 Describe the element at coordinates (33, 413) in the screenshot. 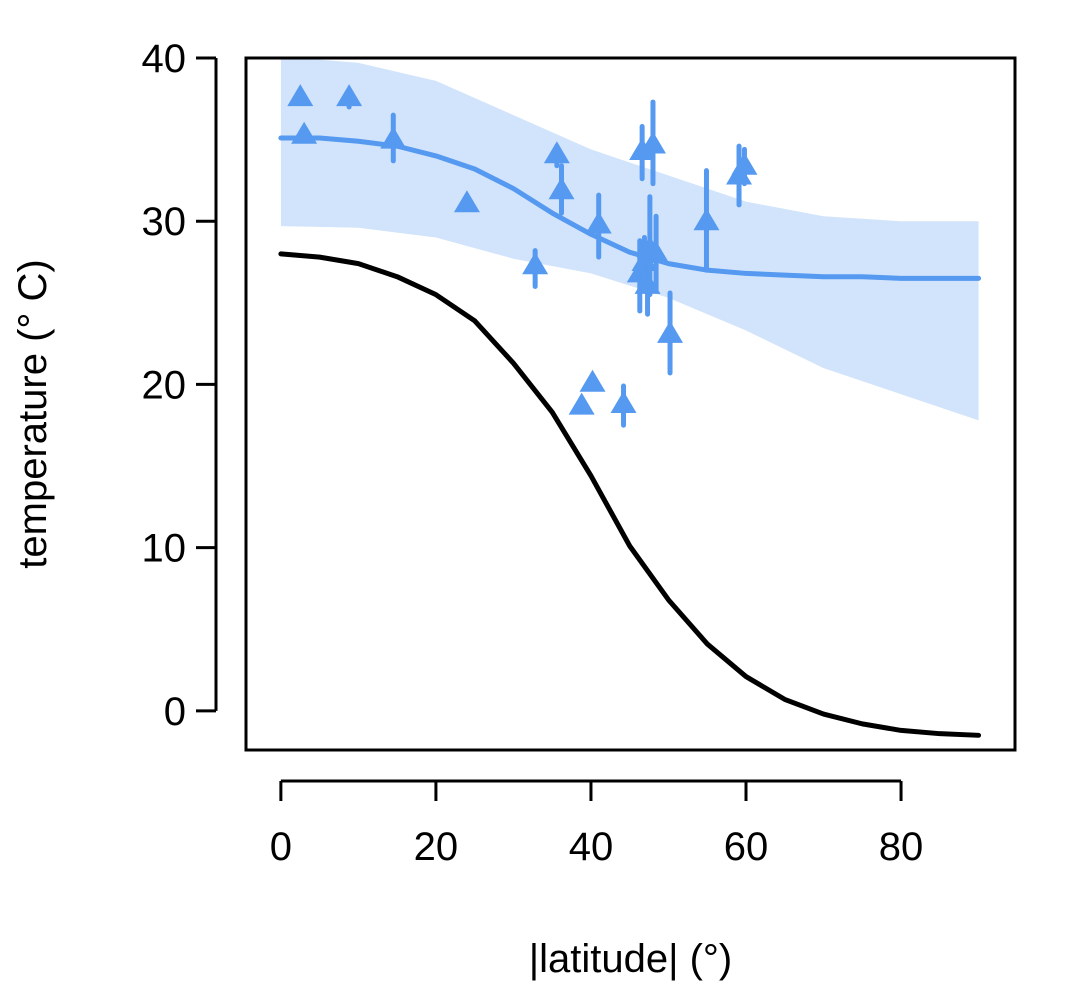

I see `y-axis-title: temperature (° C)` at that location.